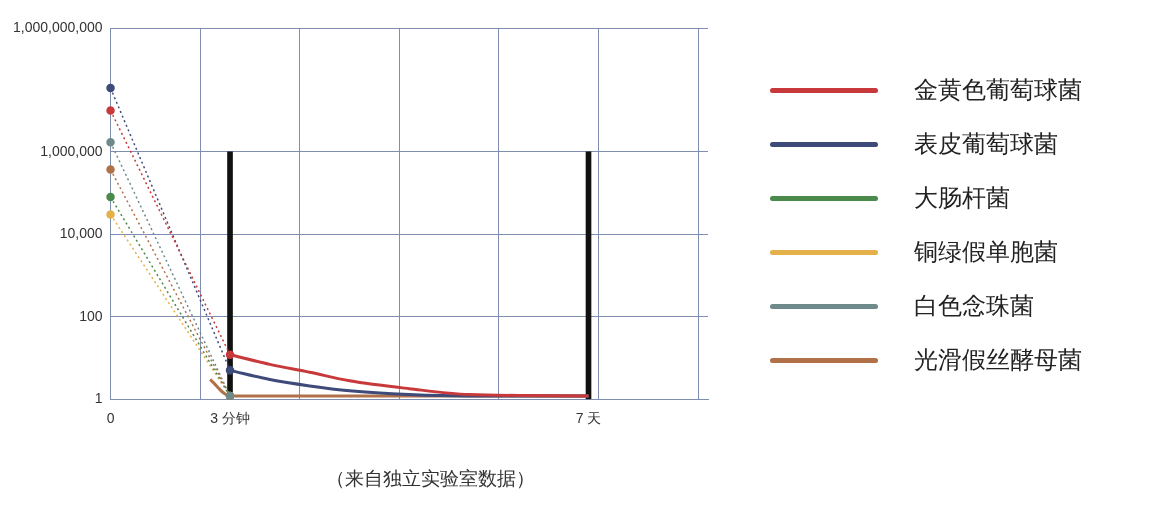 Image resolution: width=1150 pixels, height=512 pixels. Describe the element at coordinates (998, 90) in the screenshot. I see `legend-label: 金黄色葡萄球菌` at that location.